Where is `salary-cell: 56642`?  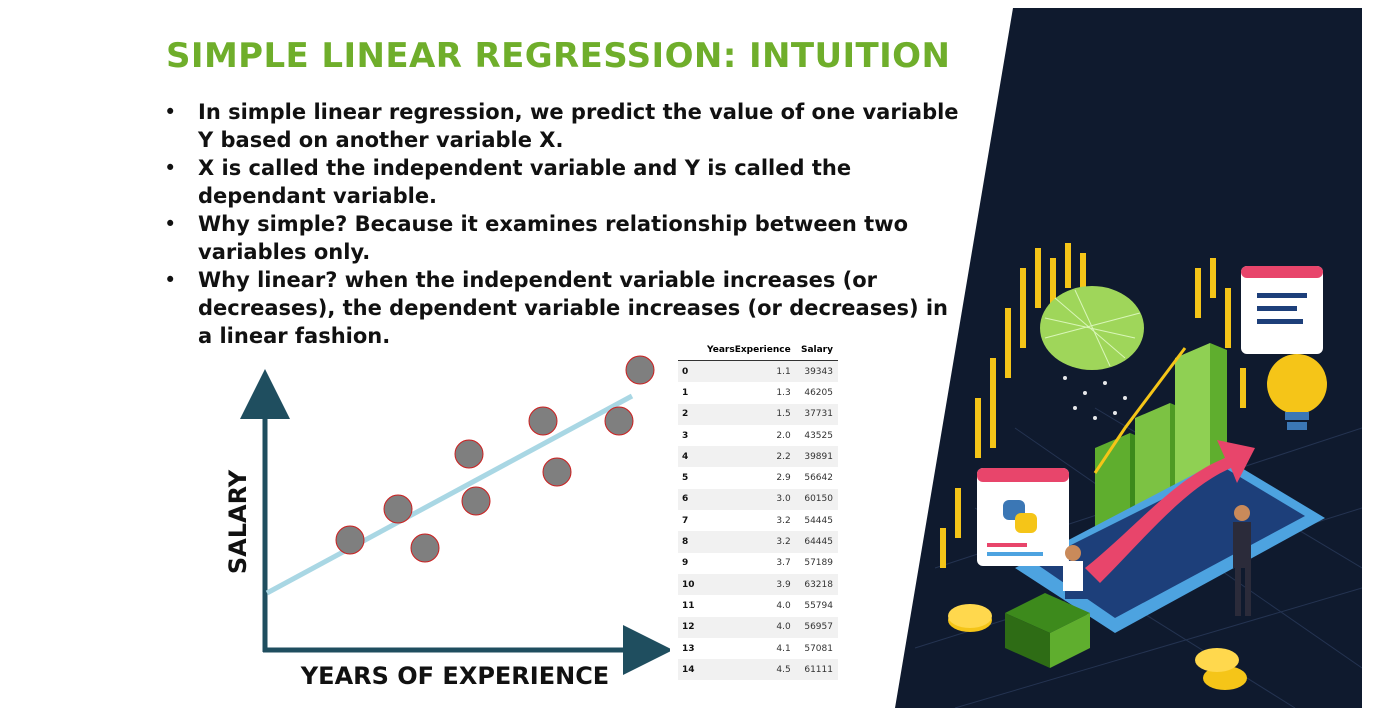 salary-cell: 56642 is located at coordinates (818, 478).